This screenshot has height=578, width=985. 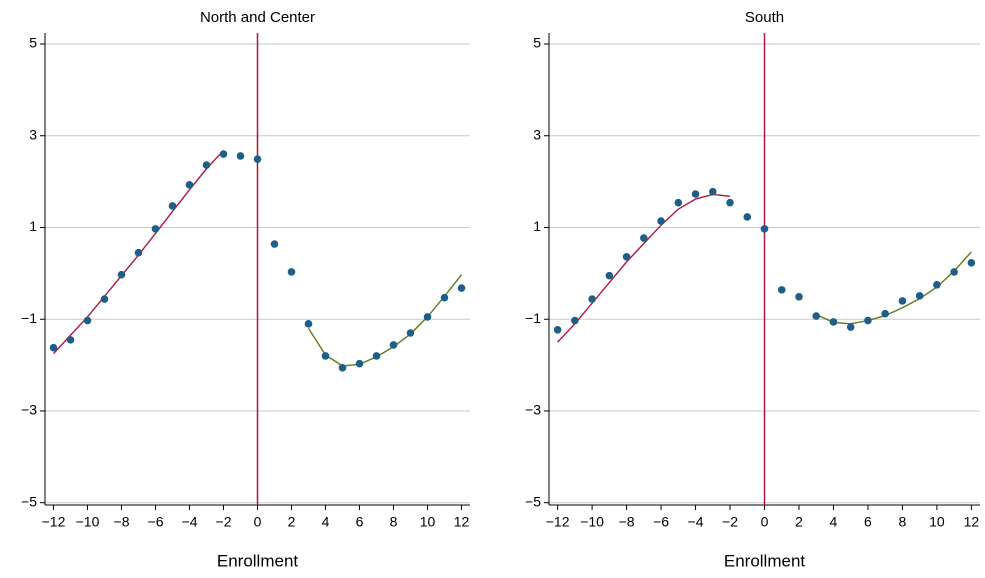 What do you see at coordinates (257, 17) in the screenshot?
I see `chart-title: North and Center` at bounding box center [257, 17].